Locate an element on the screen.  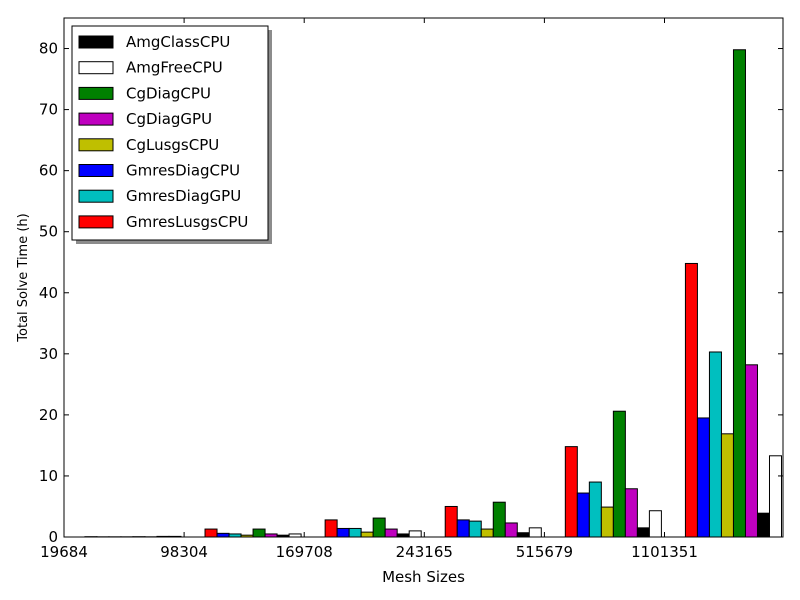
y-tick-label: 40 is located at coordinates (48, 293).